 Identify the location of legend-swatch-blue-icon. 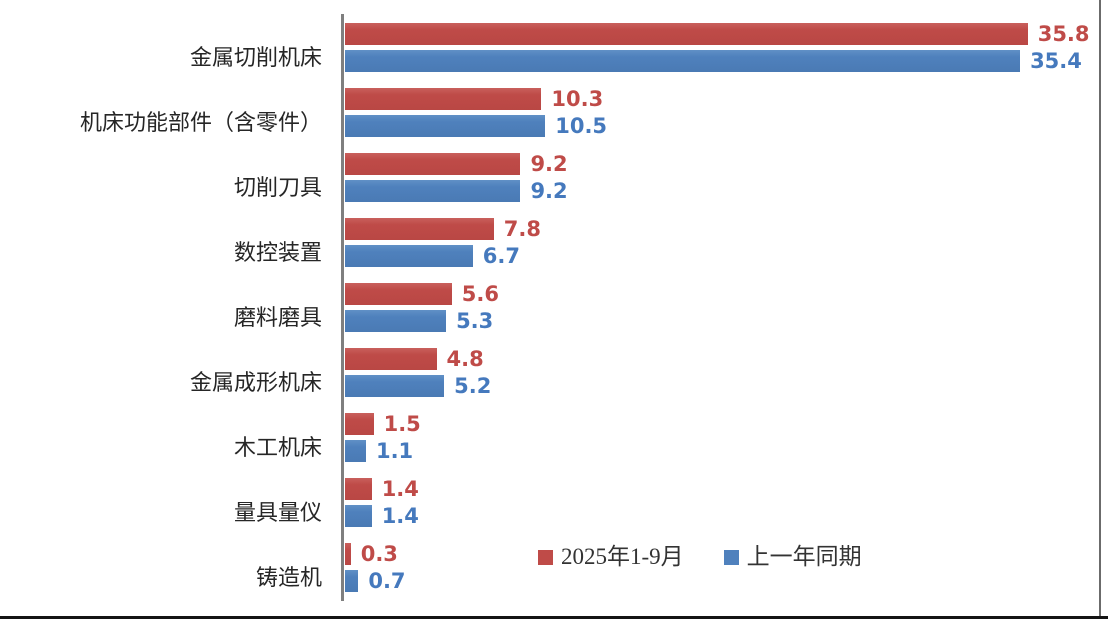
(731, 557).